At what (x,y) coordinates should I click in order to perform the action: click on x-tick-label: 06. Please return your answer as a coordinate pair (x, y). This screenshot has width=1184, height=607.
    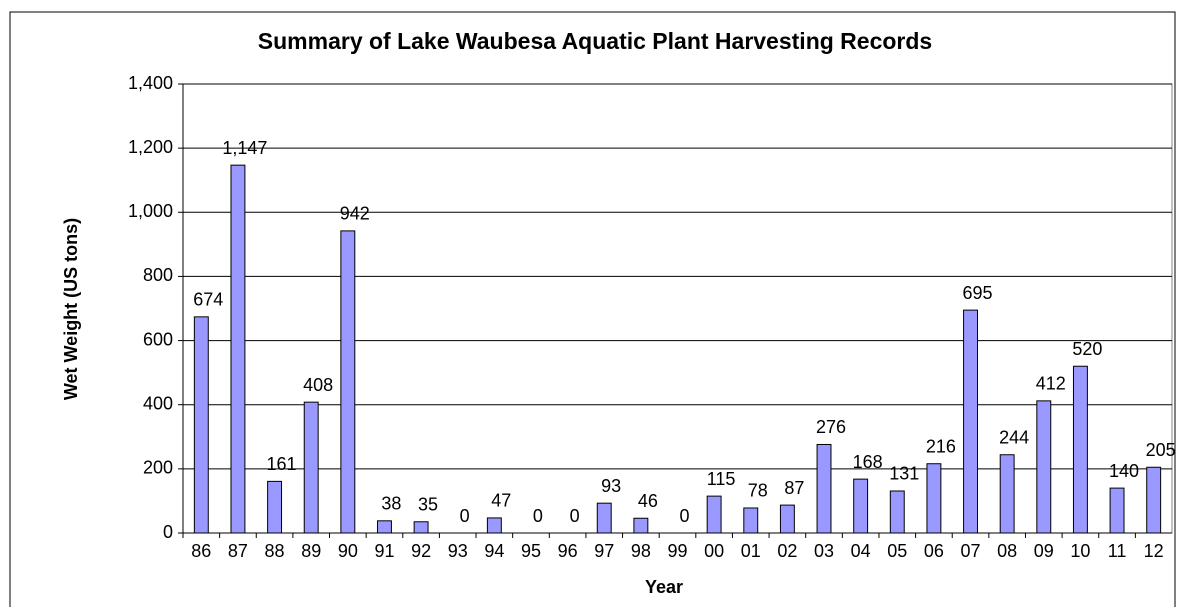
    Looking at the image, I should click on (934, 551).